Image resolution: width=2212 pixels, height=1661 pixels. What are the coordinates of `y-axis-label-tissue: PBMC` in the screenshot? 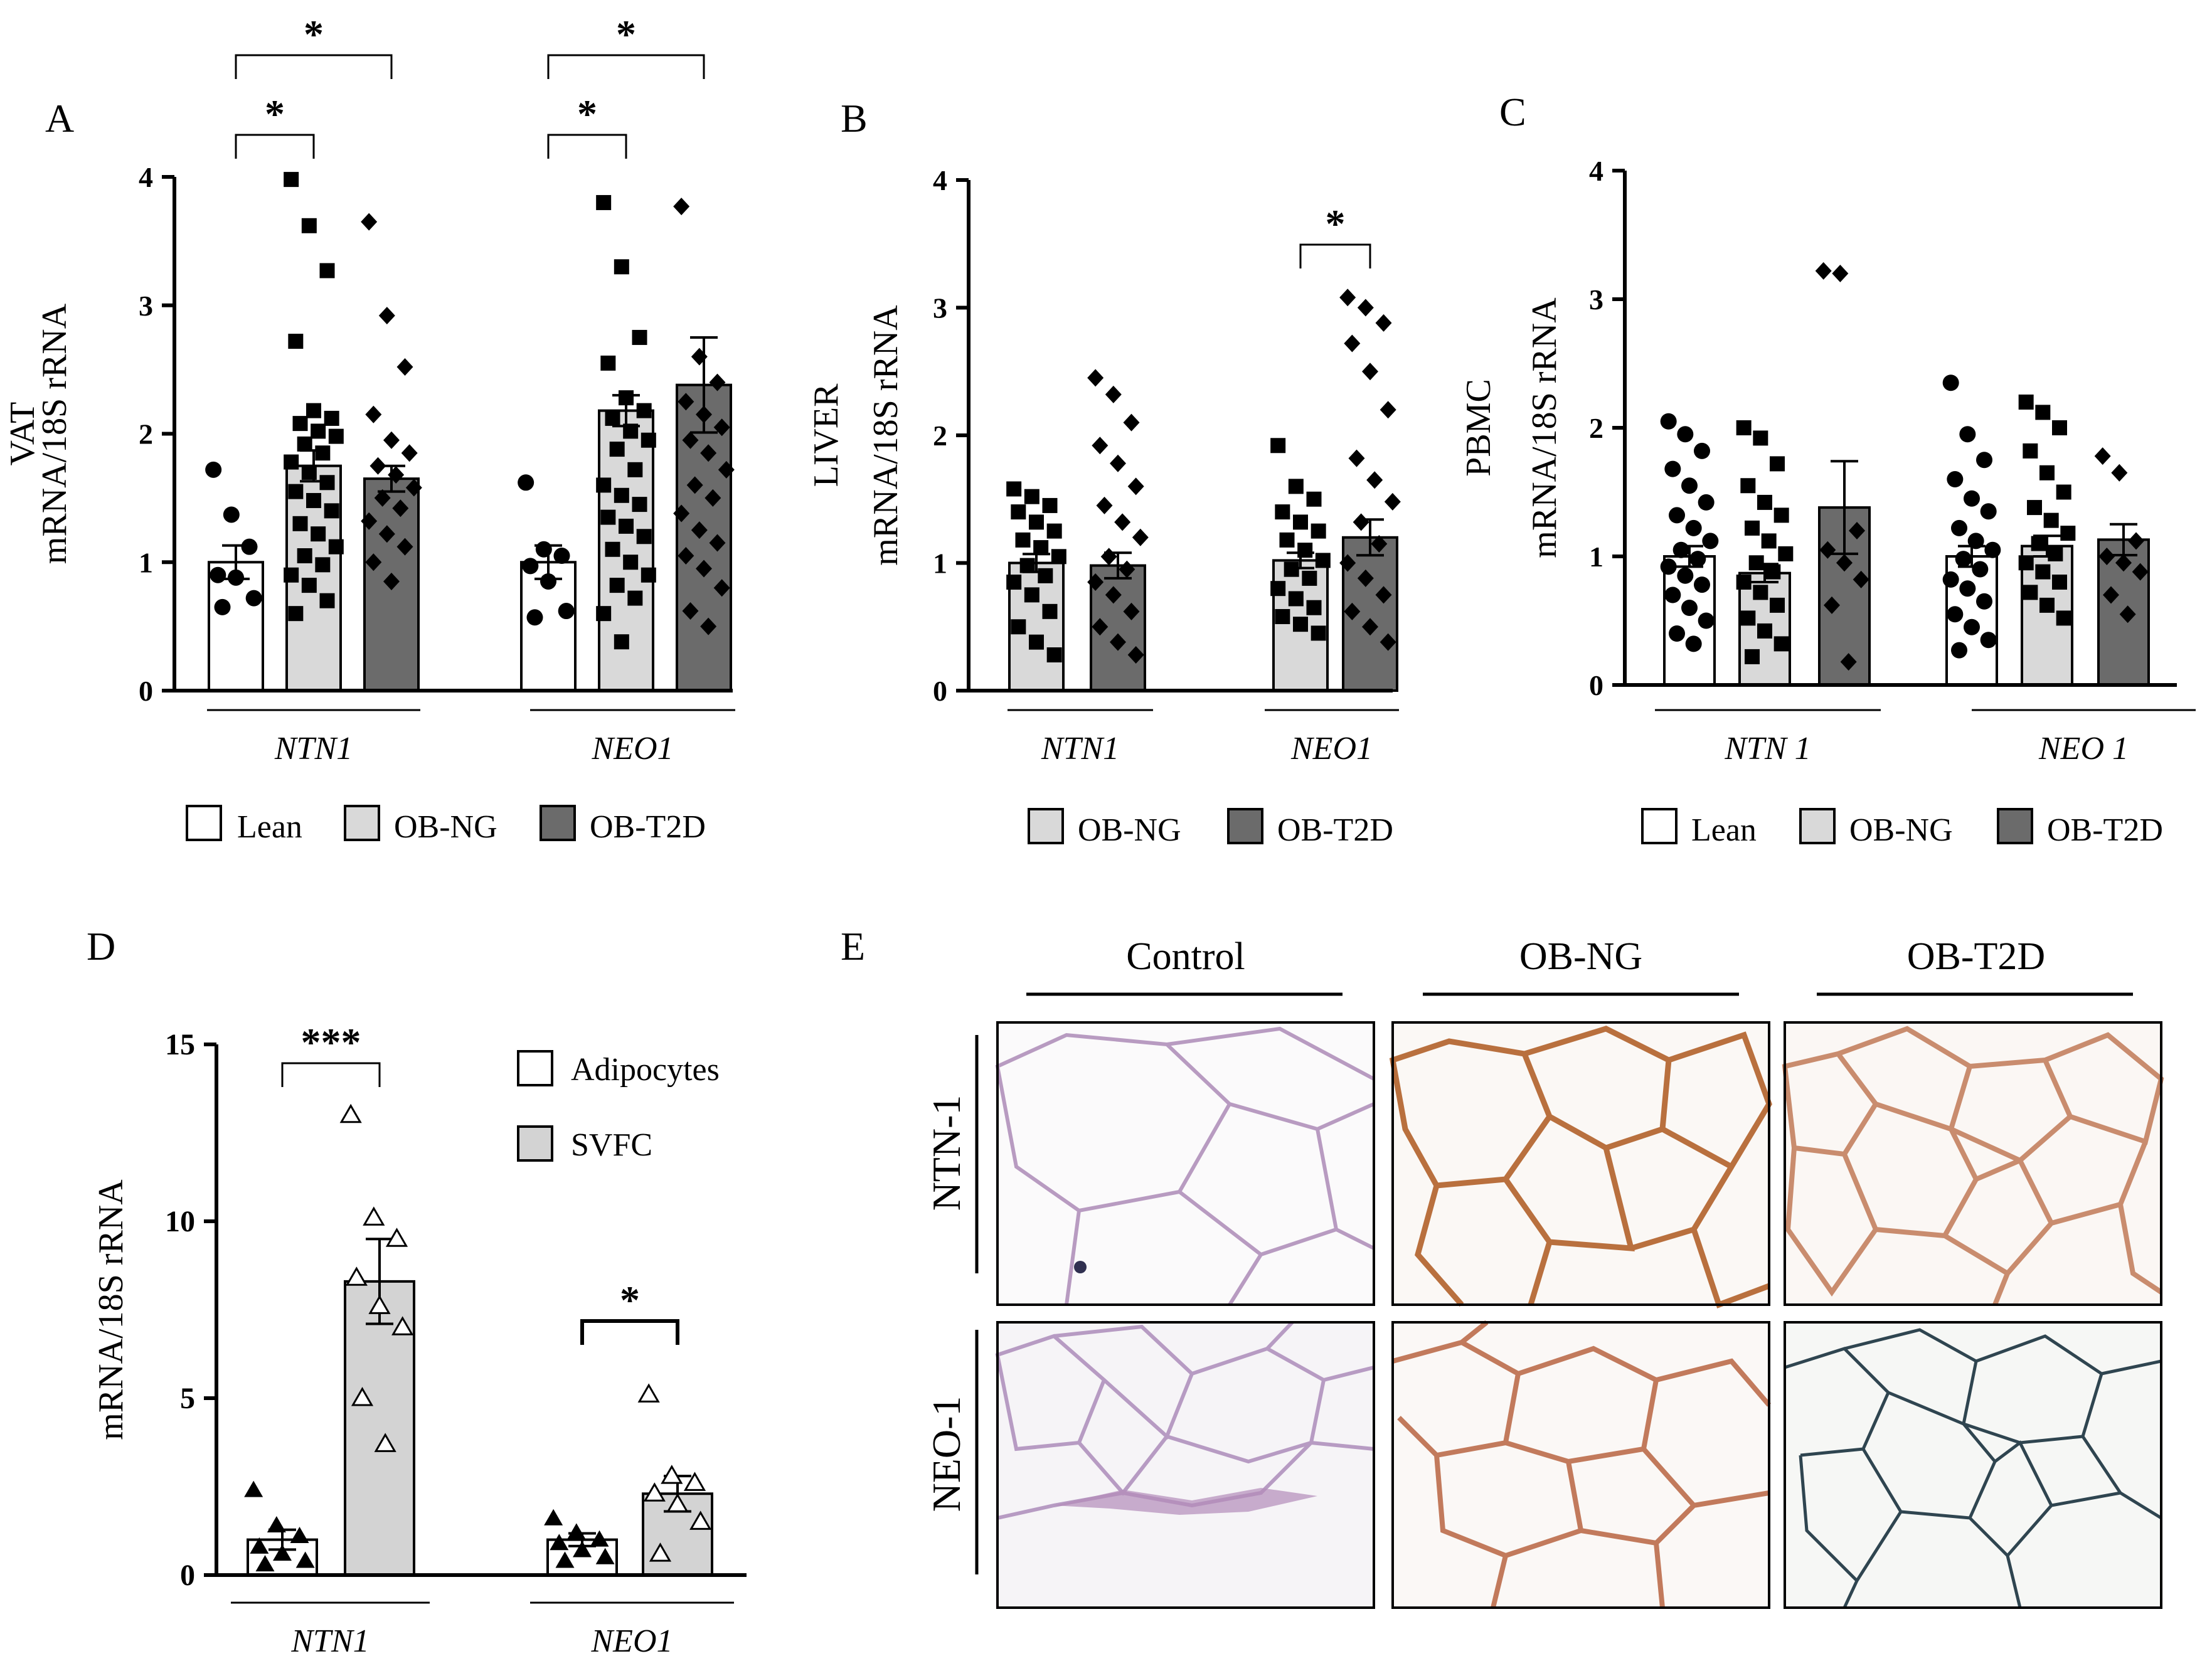 It's located at (1478, 428).